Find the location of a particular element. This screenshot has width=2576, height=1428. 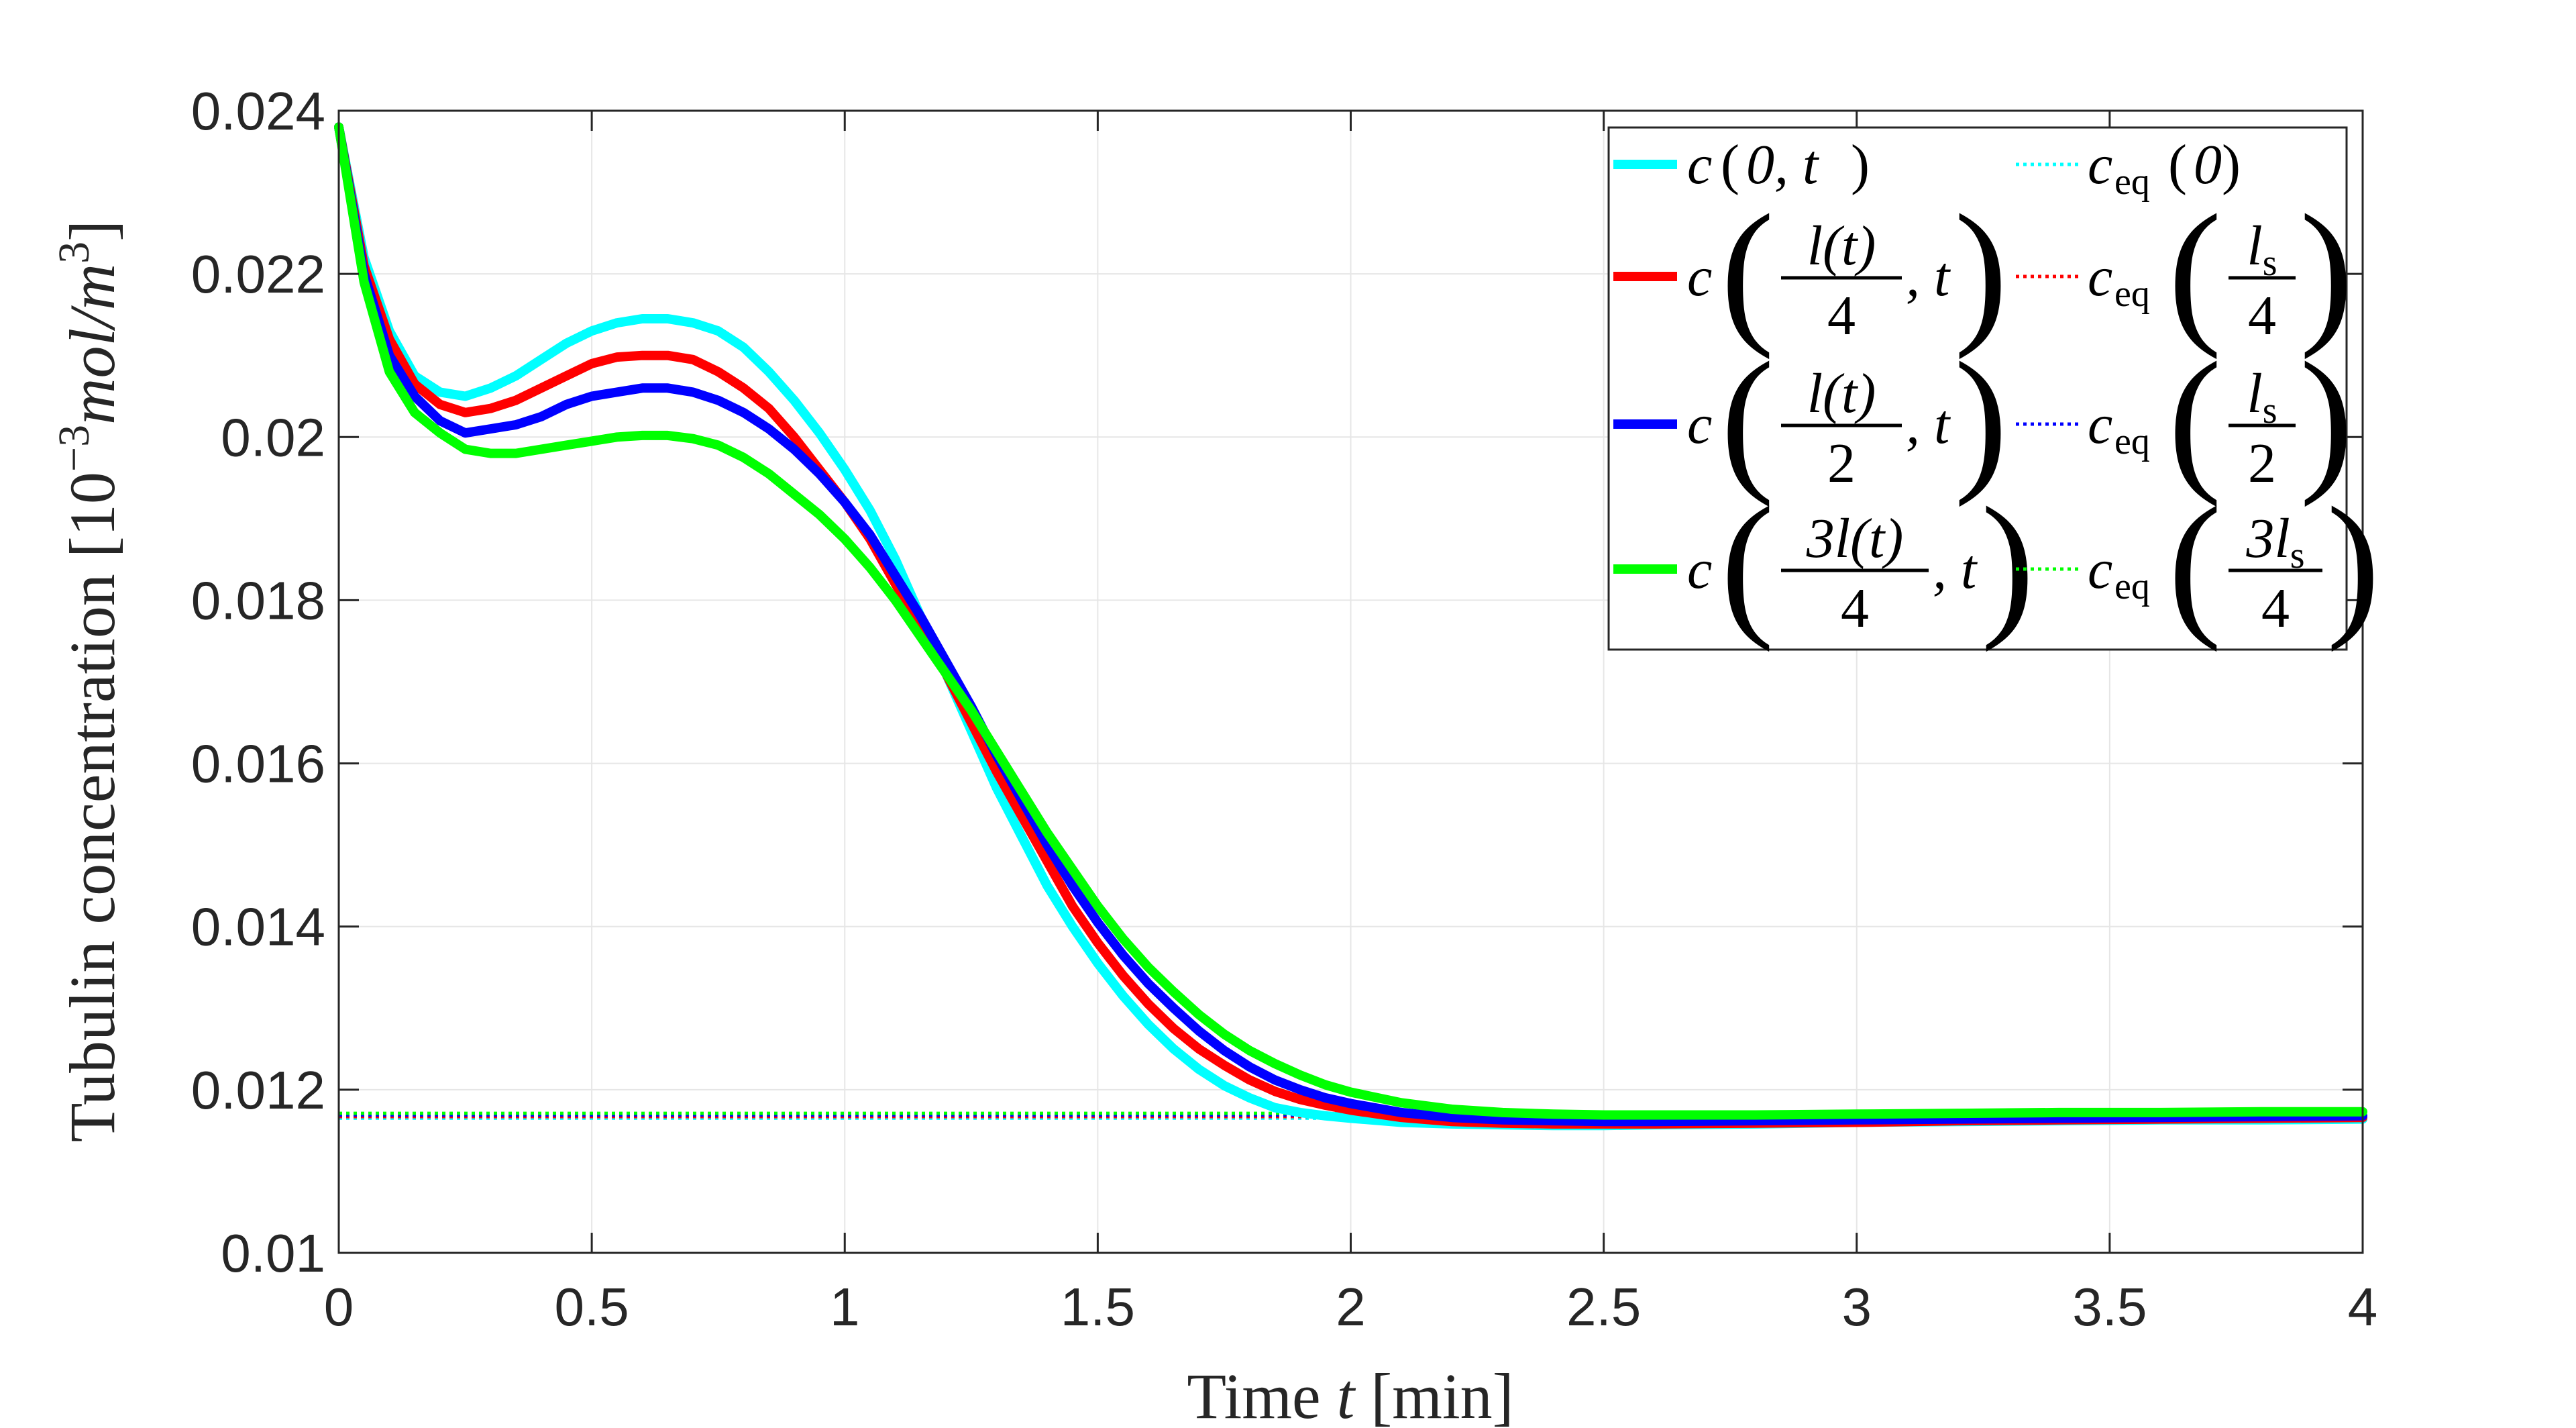

y-tick-label: 0.024 is located at coordinates (258, 111).